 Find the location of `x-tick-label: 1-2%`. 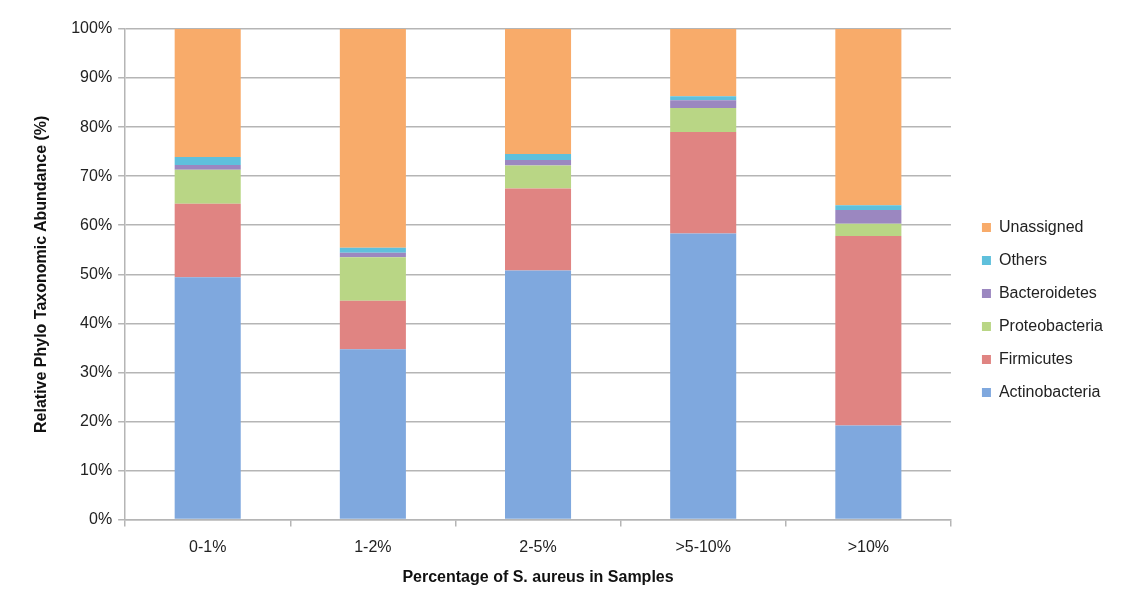

x-tick-label: 1-2% is located at coordinates (373, 546).